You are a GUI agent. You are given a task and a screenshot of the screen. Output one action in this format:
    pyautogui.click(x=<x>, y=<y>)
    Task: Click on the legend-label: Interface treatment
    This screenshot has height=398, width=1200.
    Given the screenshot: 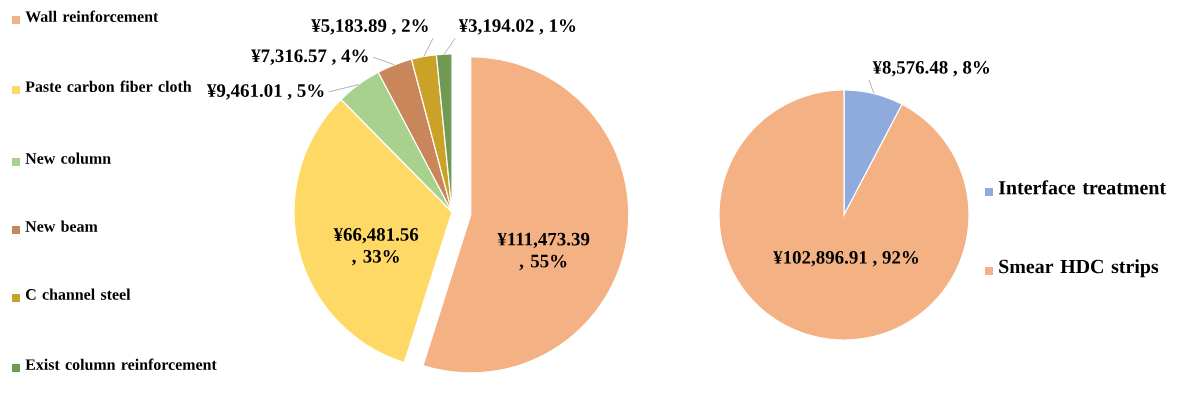 What is the action you would take?
    pyautogui.click(x=1082, y=187)
    